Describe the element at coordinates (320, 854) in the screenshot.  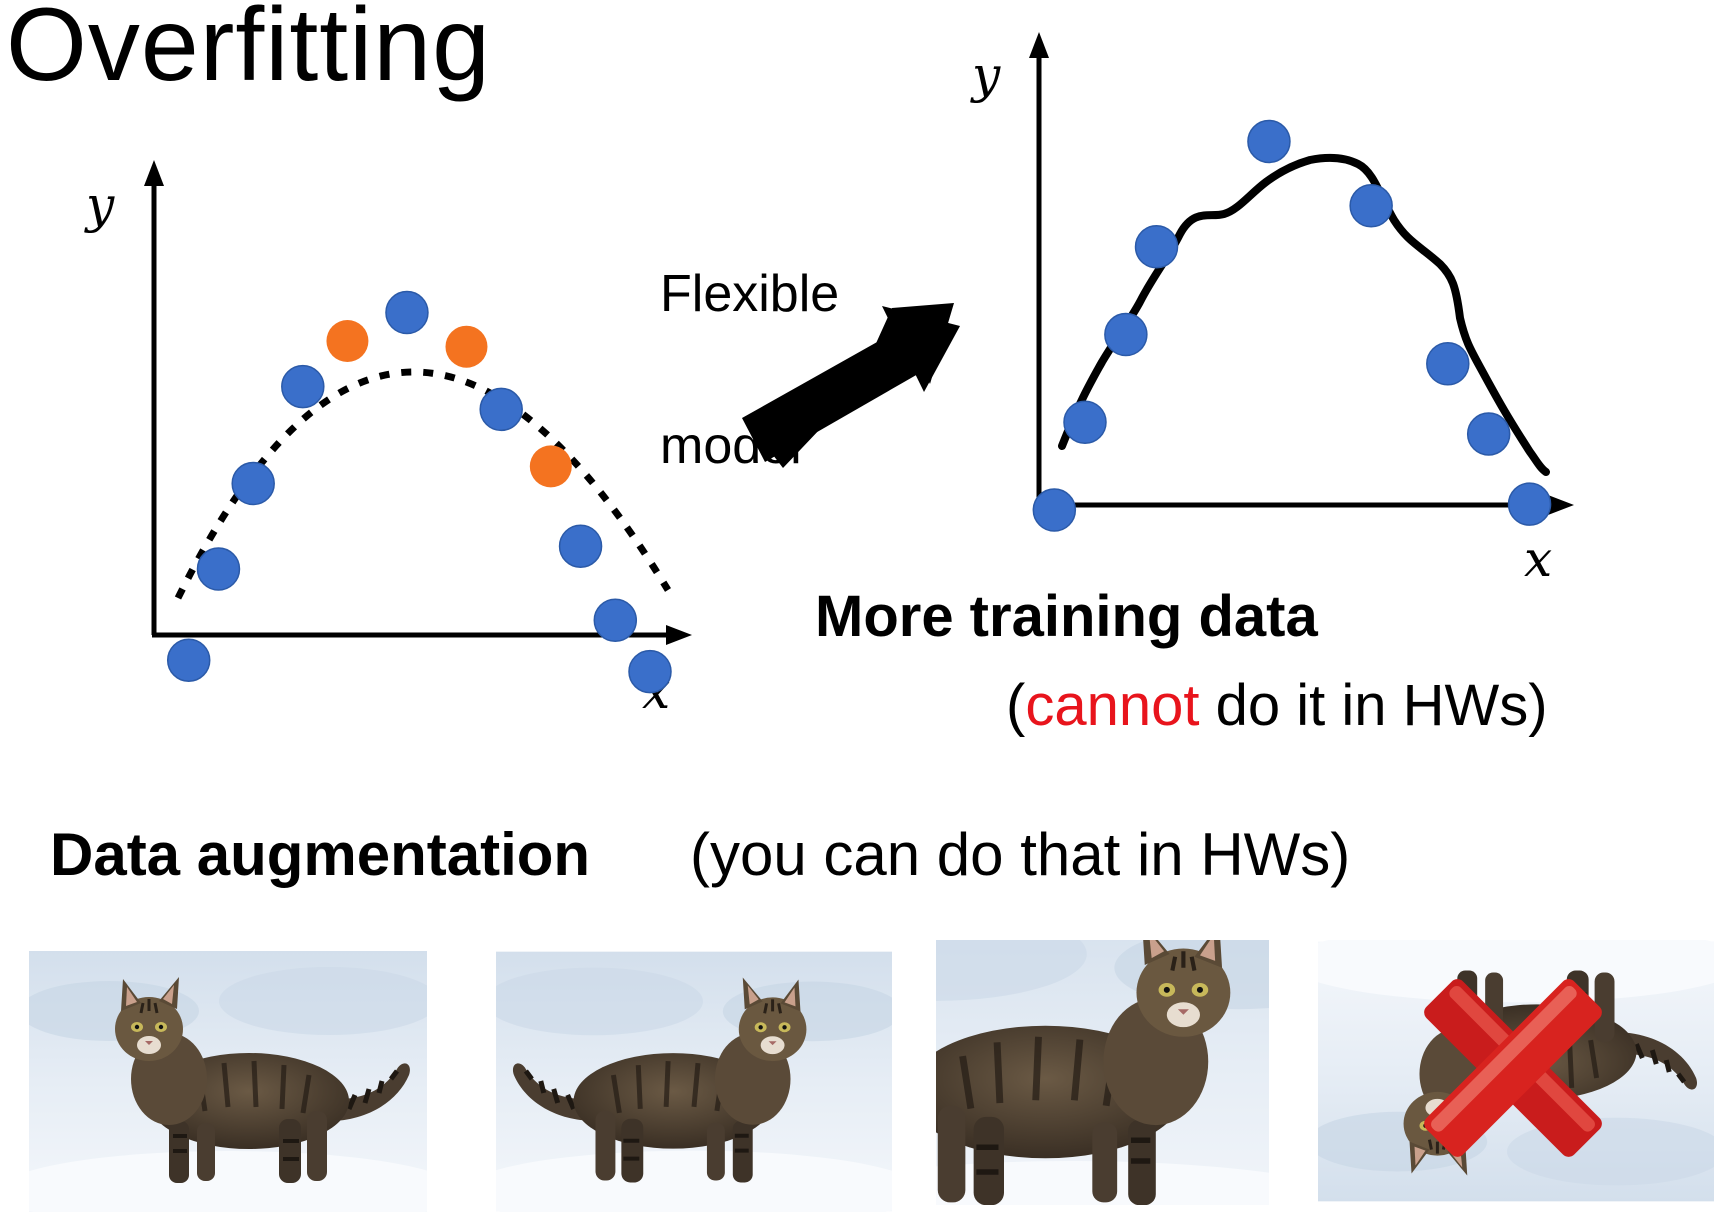
I see `data-augmentation-heading: Data augmentation` at that location.